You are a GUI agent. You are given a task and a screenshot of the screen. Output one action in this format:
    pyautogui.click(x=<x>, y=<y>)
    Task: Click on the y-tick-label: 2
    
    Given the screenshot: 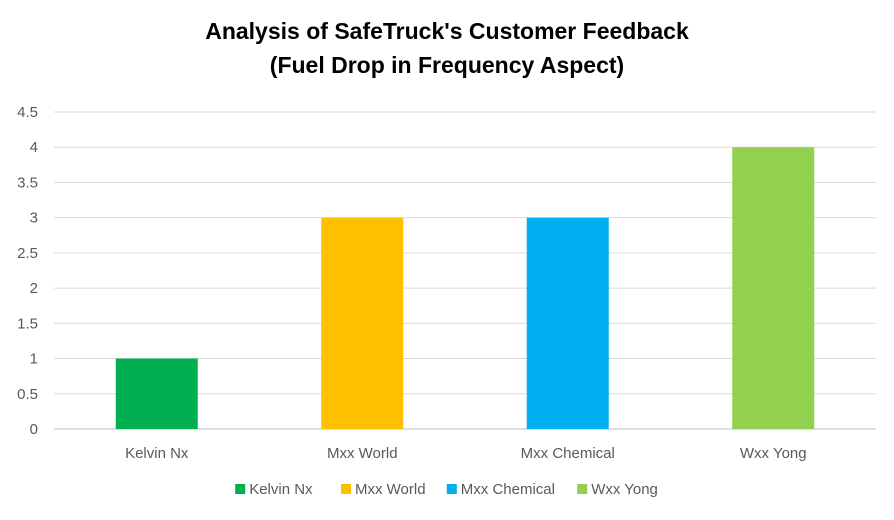 What is the action you would take?
    pyautogui.click(x=34, y=288)
    